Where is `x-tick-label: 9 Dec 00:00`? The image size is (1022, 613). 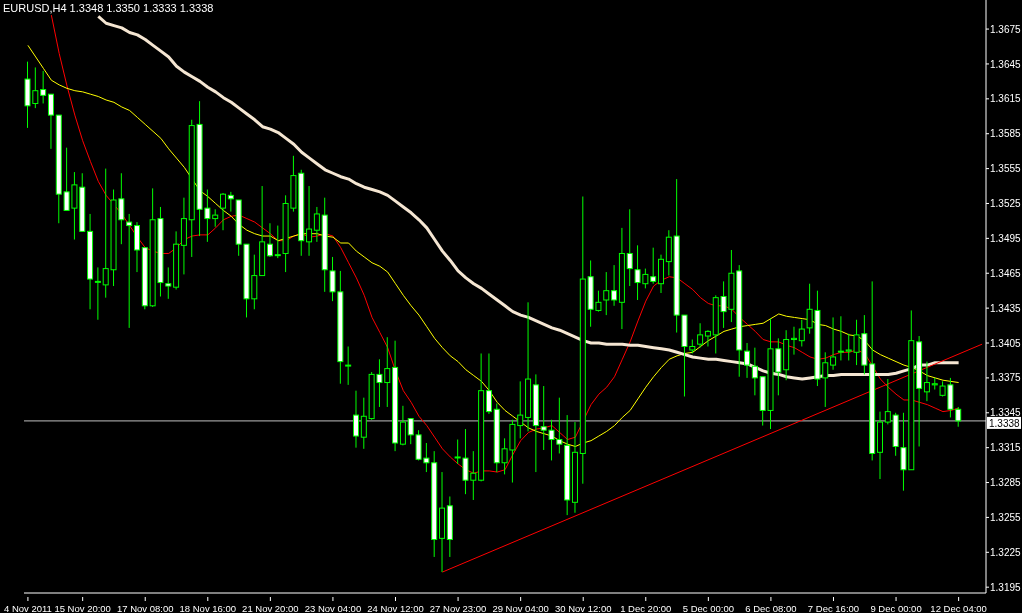 x-tick-label: 9 Dec 00:00 is located at coordinates (896, 608).